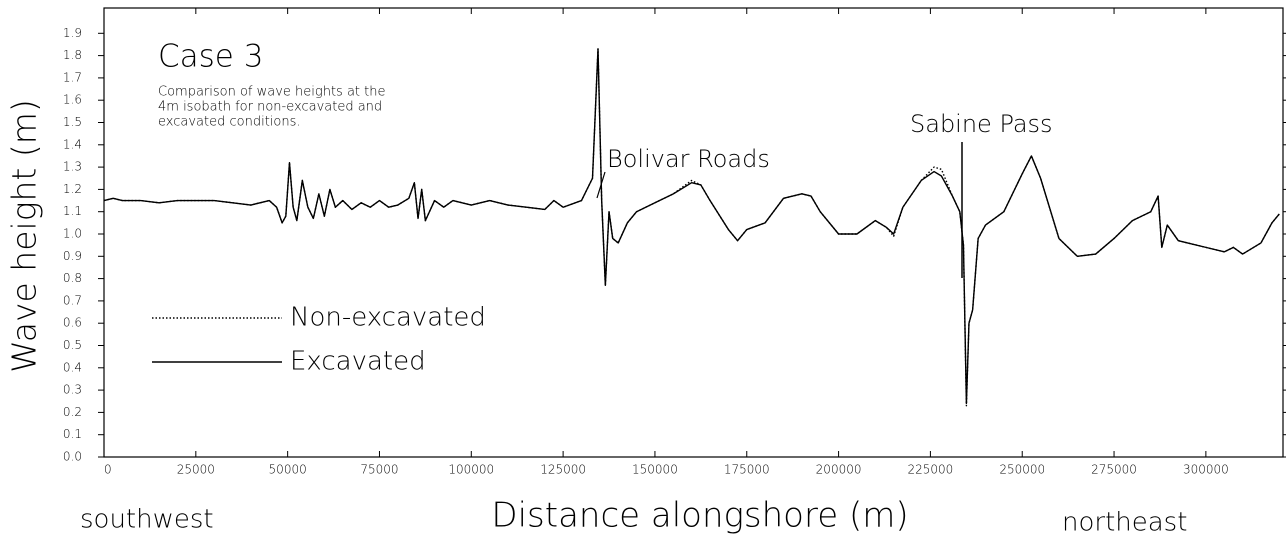 The width and height of the screenshot is (1286, 542). I want to click on y-tick-label: 0.1, so click(72, 434).